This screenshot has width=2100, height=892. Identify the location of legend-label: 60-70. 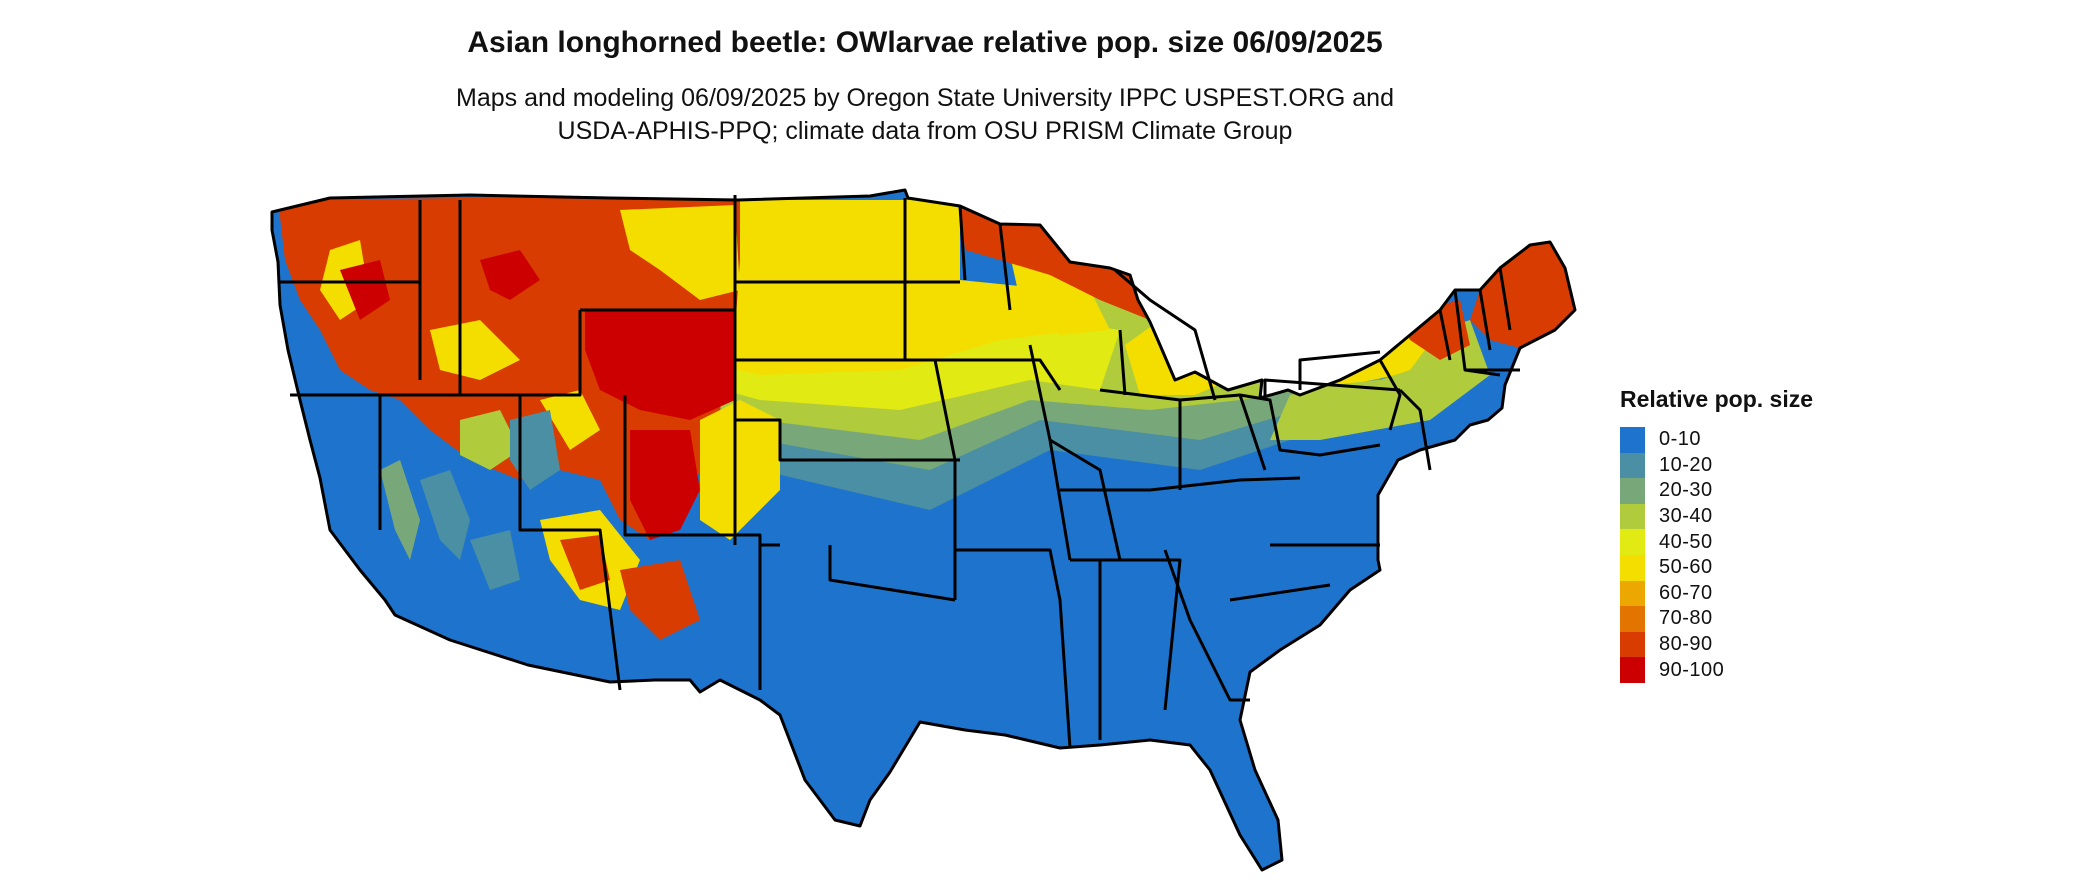
(1686, 592).